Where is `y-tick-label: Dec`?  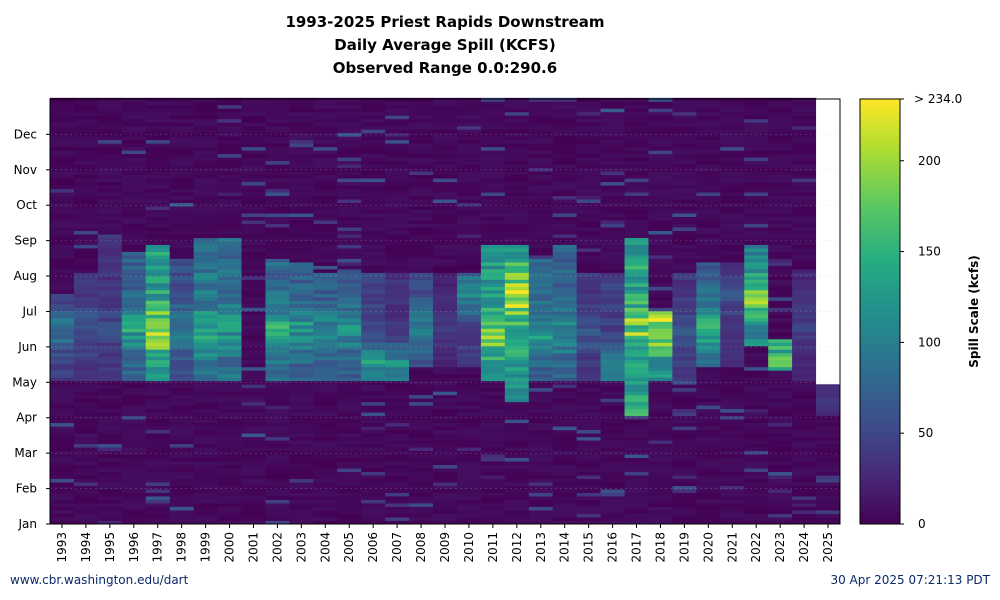
y-tick-label: Dec is located at coordinates (25, 134).